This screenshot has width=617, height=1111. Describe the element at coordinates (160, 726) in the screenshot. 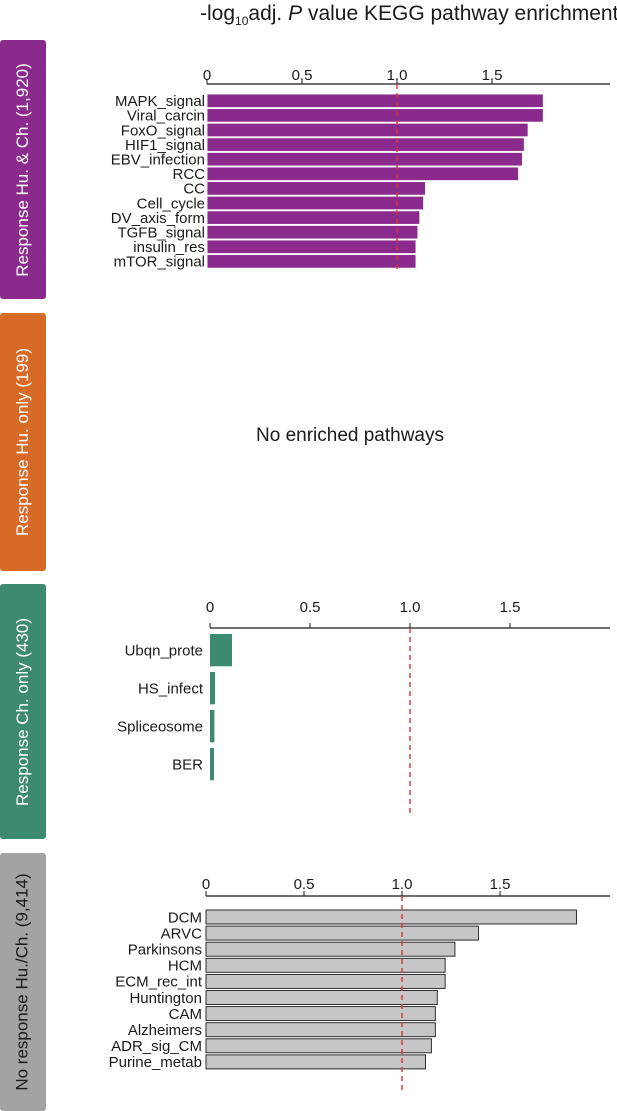

I see `category-label: Spliceosome` at that location.